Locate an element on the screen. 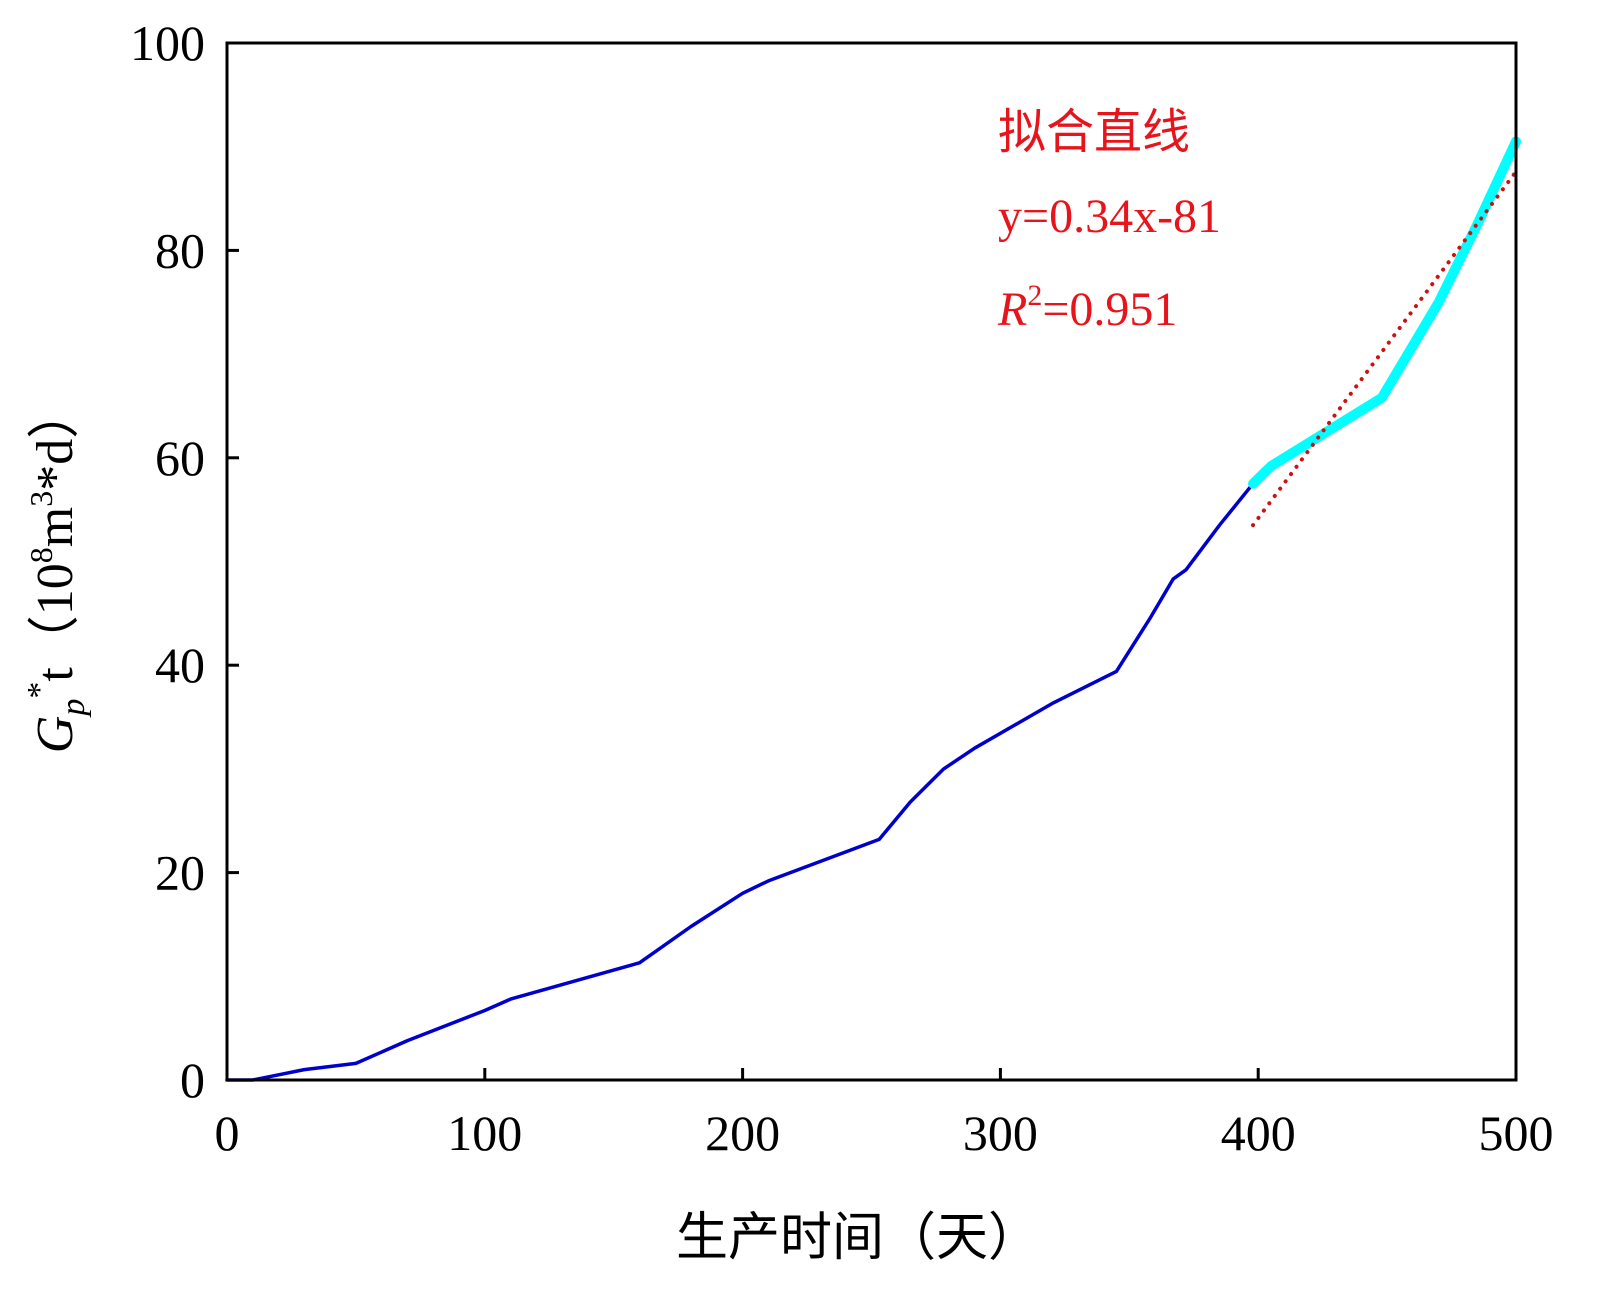 This screenshot has height=1301, width=1600. y-axis-label: Gp*t（108m3*d） is located at coordinates (56, 570).